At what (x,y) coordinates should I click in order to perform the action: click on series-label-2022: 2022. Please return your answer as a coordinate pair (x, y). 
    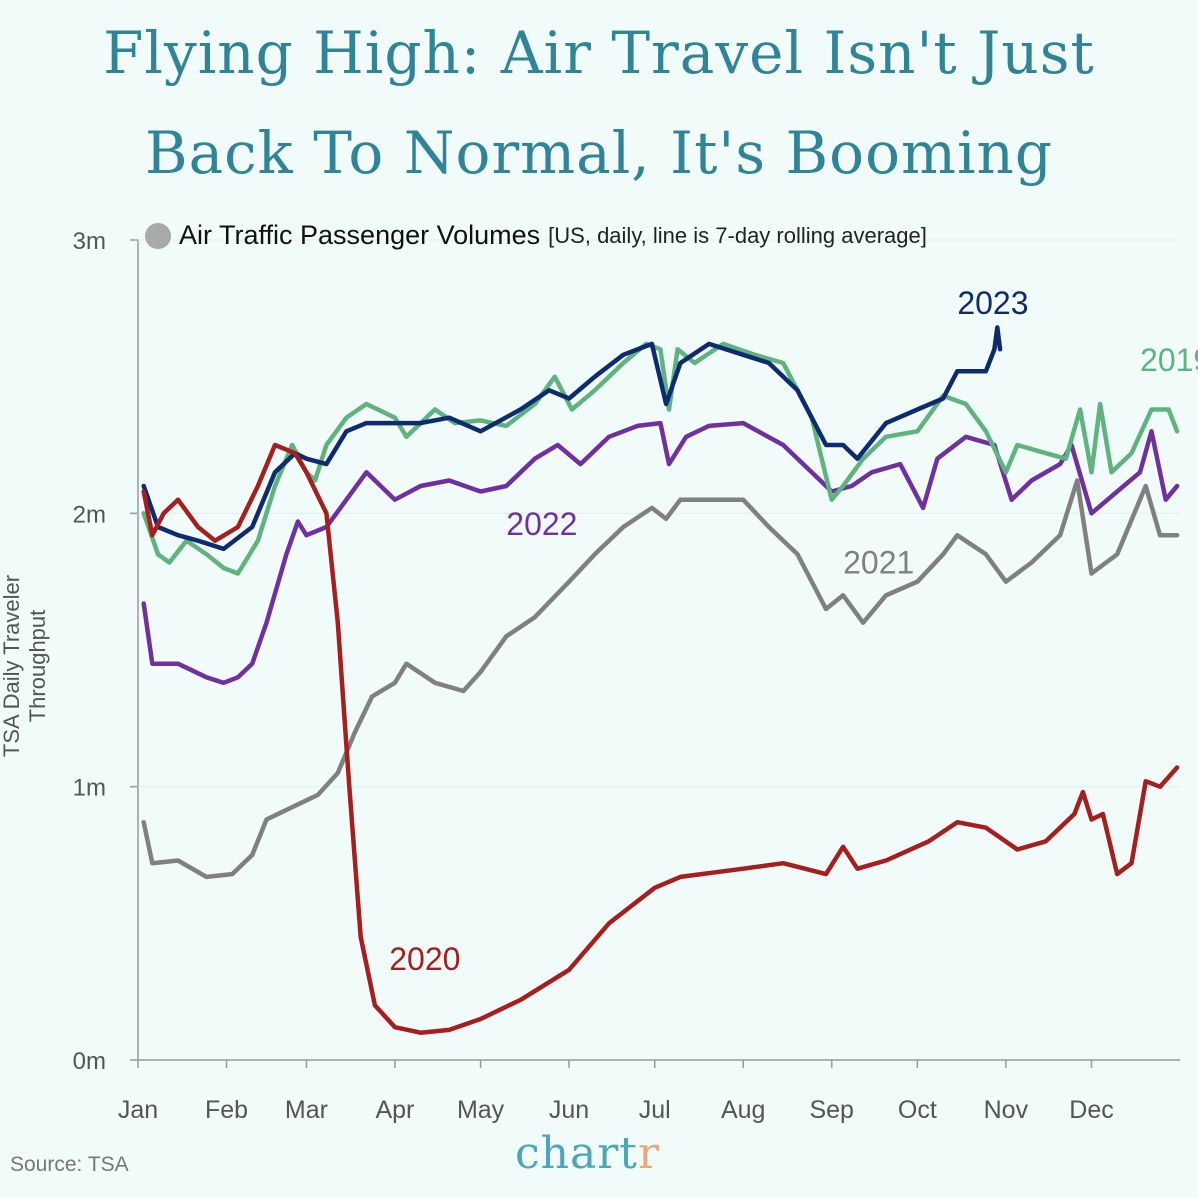
    Looking at the image, I should click on (541, 524).